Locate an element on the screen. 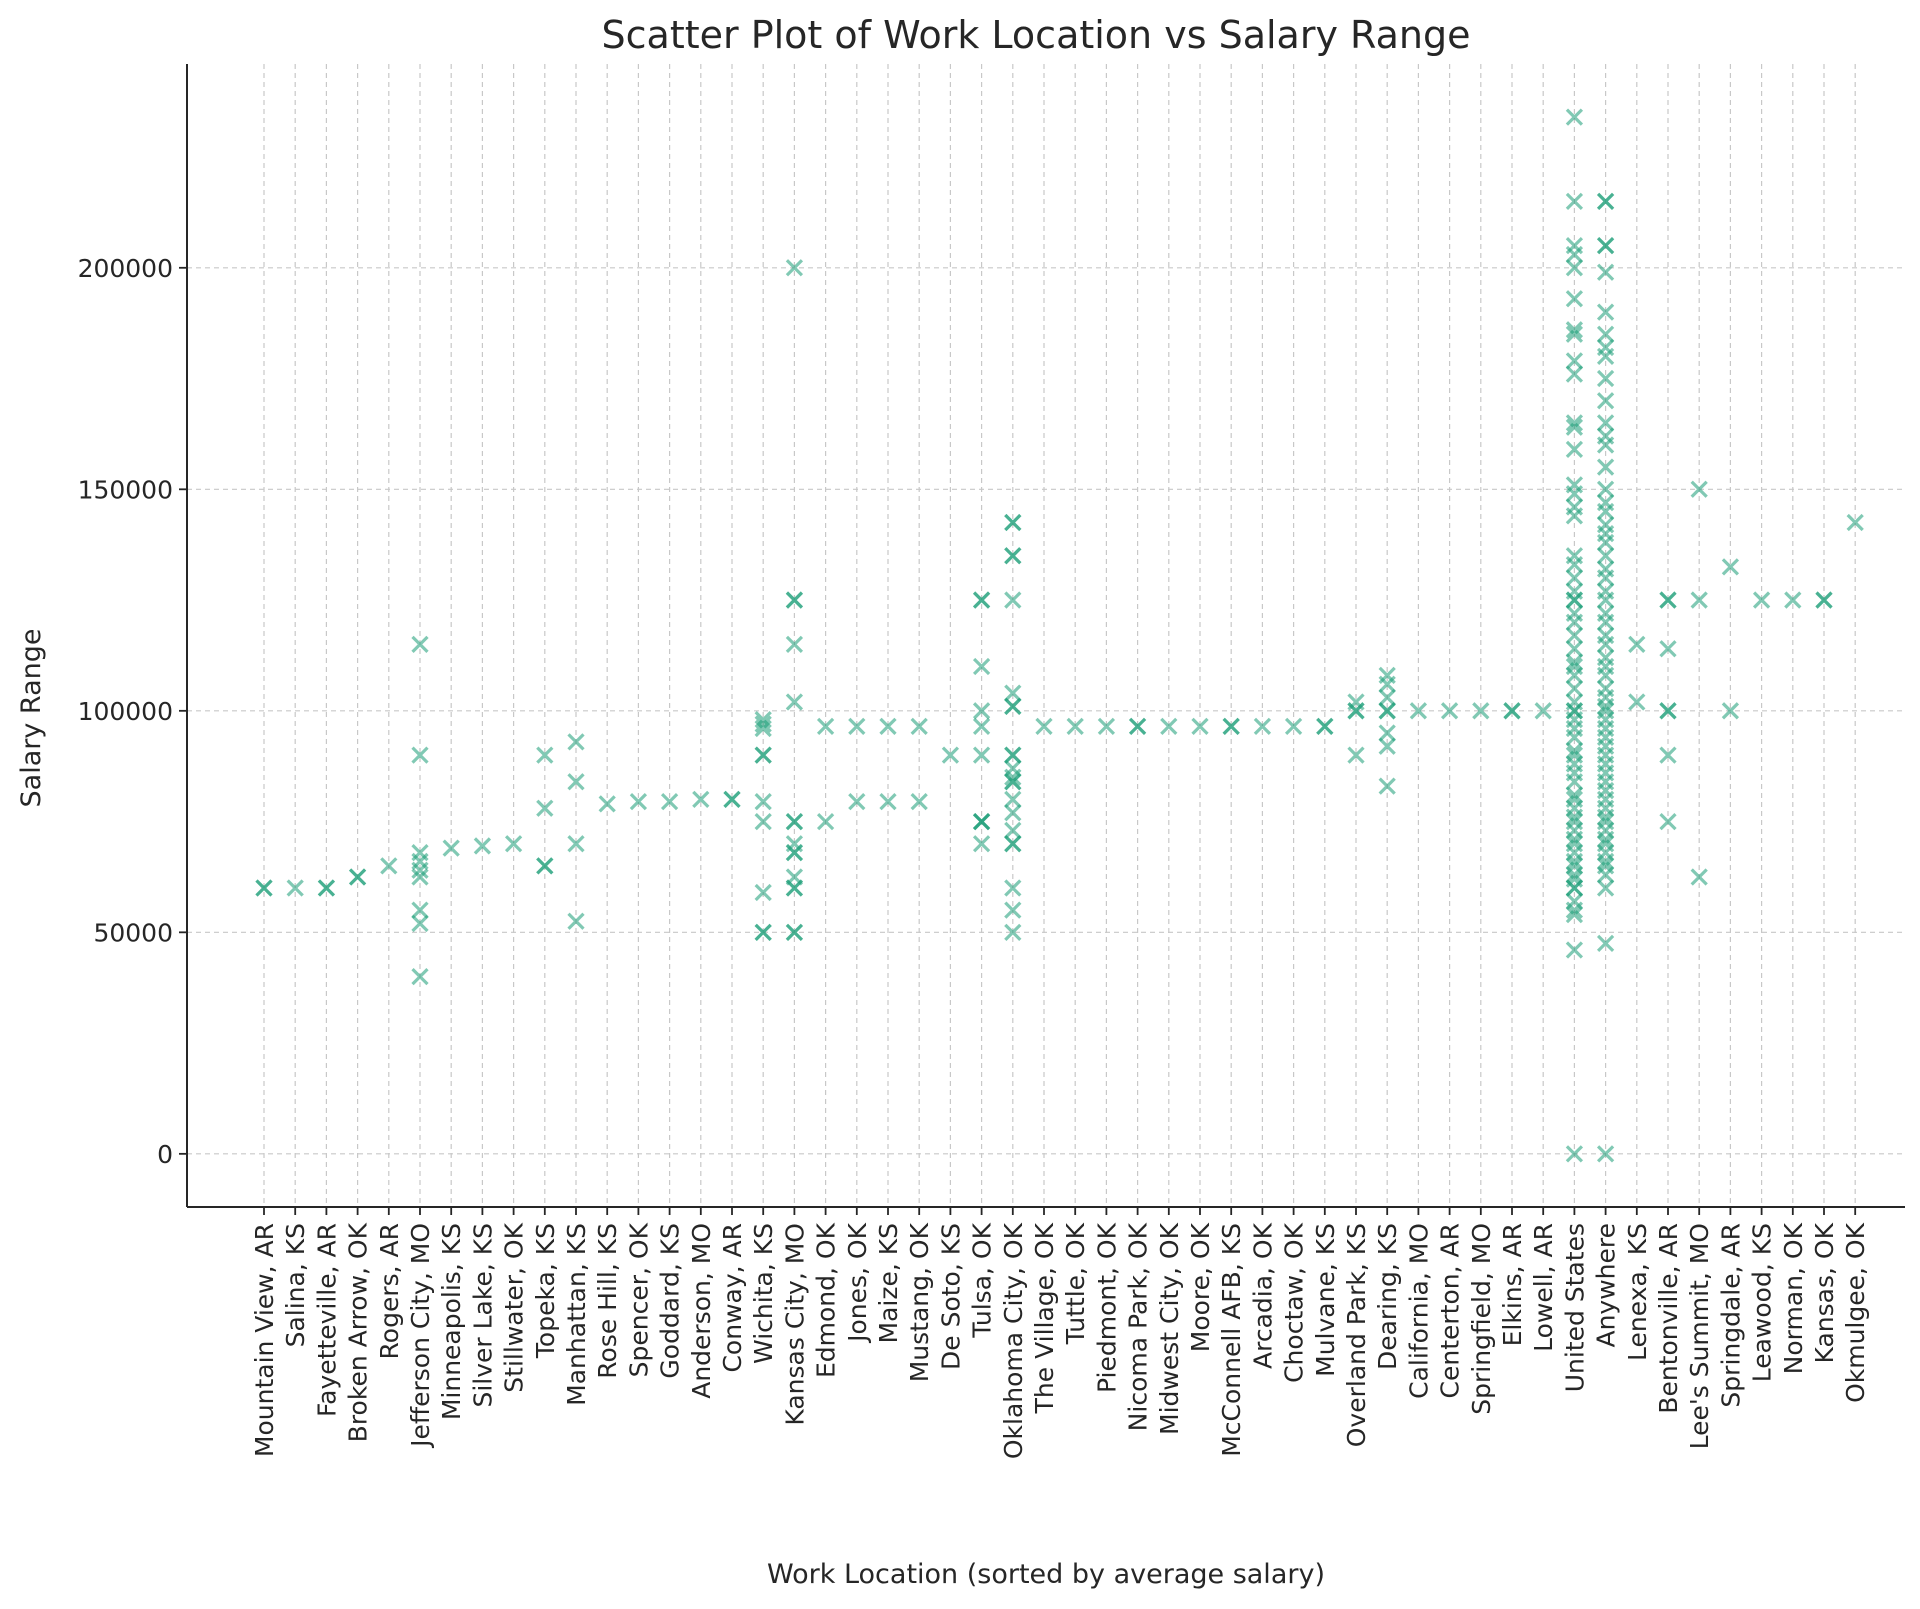  x-tick-label: Mountain View, AR is located at coordinates (264, 1340).